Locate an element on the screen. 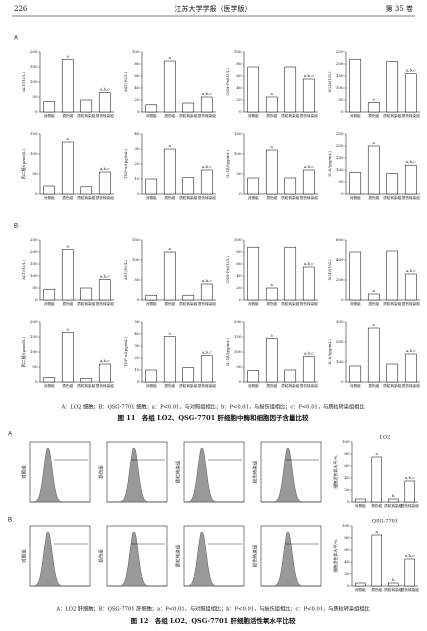 The width and height of the screenshot is (427, 631). y-tick-label: 300 is located at coordinates (340, 321).